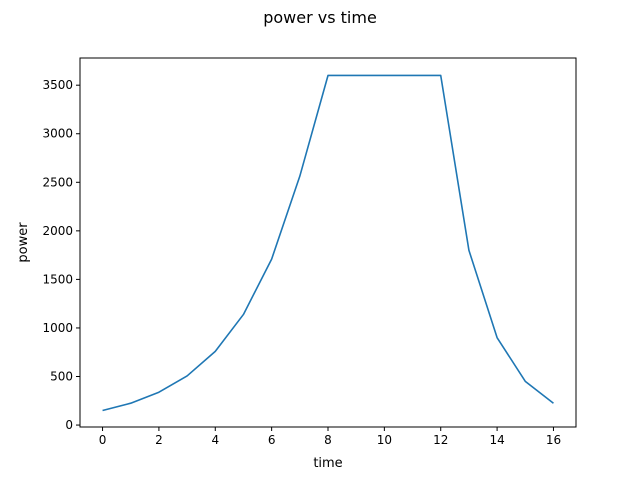  Describe the element at coordinates (384, 440) in the screenshot. I see `x-tick-label: 10` at that location.